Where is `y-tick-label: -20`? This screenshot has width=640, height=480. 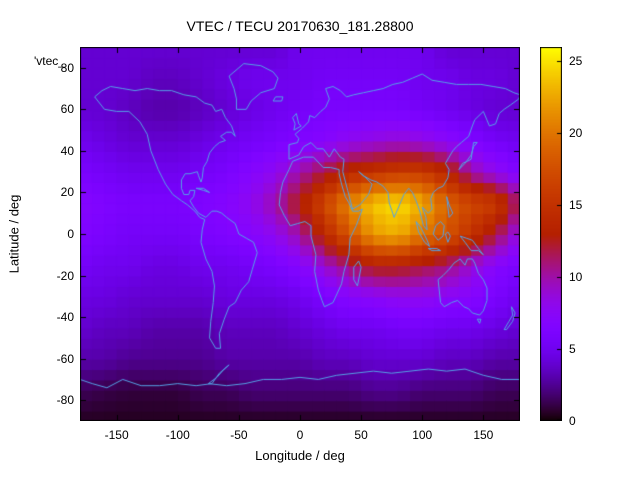 y-tick-label: -20 is located at coordinates (65, 275).